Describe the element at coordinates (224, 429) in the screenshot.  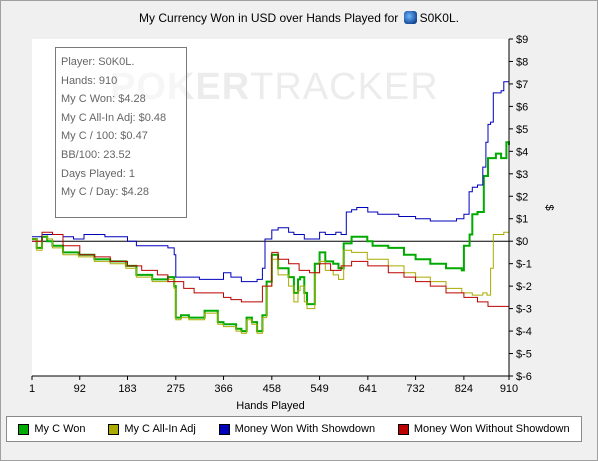
I see `legend-swatch-with-showdown` at that location.